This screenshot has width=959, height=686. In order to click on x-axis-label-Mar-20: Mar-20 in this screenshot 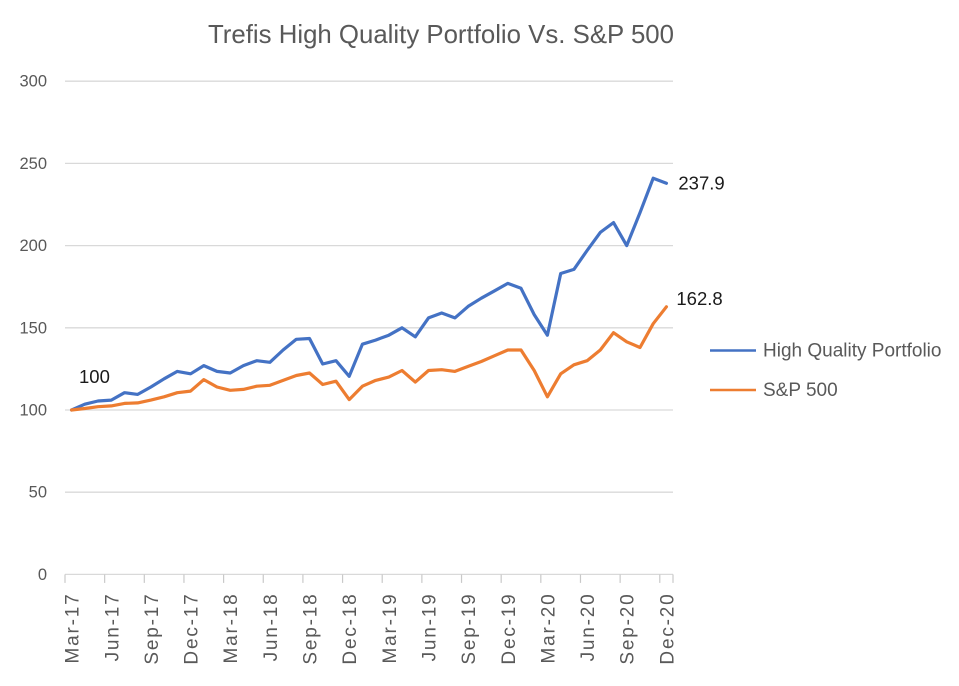, I will do `click(548, 628)`.